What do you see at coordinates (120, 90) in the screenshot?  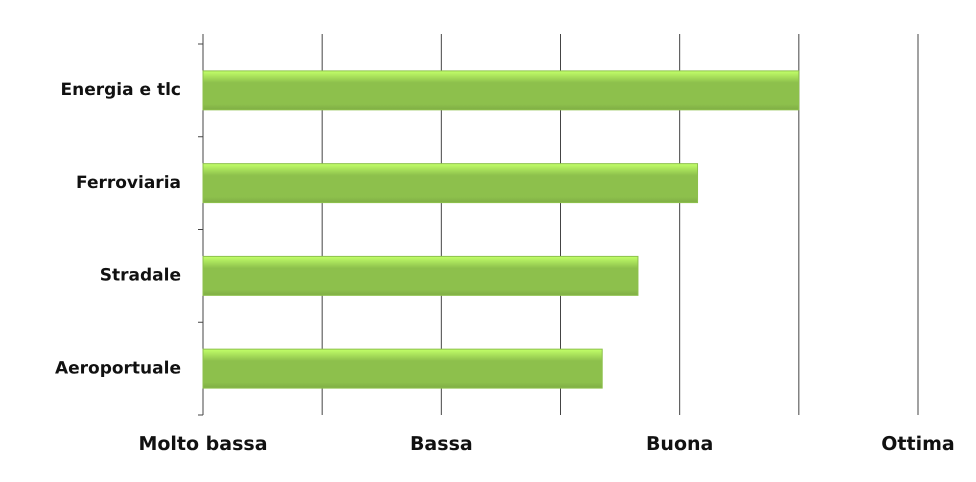 I see `y-tick-label: Energia e tlc` at bounding box center [120, 90].